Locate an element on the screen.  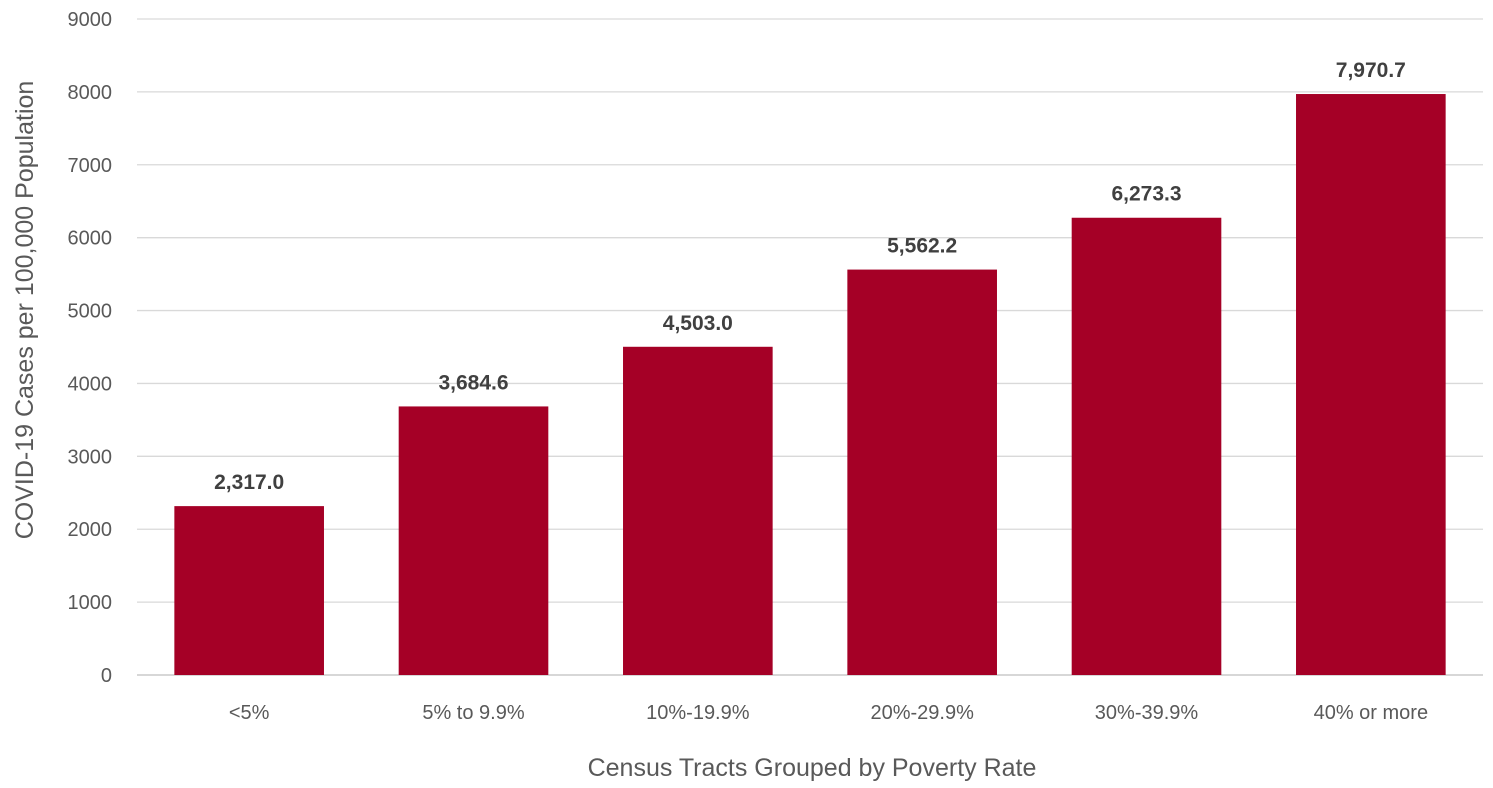
x-tick-label: <5% is located at coordinates (249, 713).